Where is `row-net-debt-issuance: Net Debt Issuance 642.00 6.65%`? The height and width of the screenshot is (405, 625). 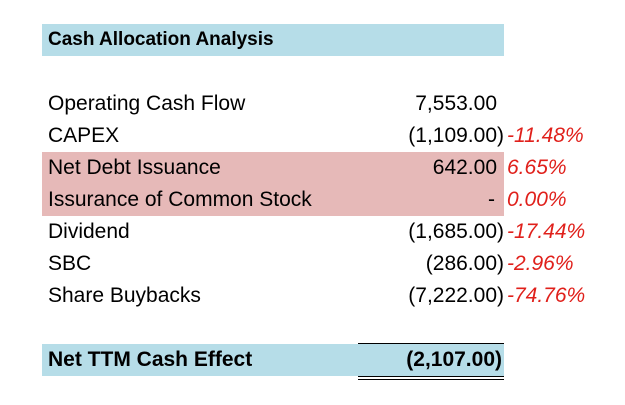
row-net-debt-issuance: Net Debt Issuance 642.00 6.65% is located at coordinates (327, 168).